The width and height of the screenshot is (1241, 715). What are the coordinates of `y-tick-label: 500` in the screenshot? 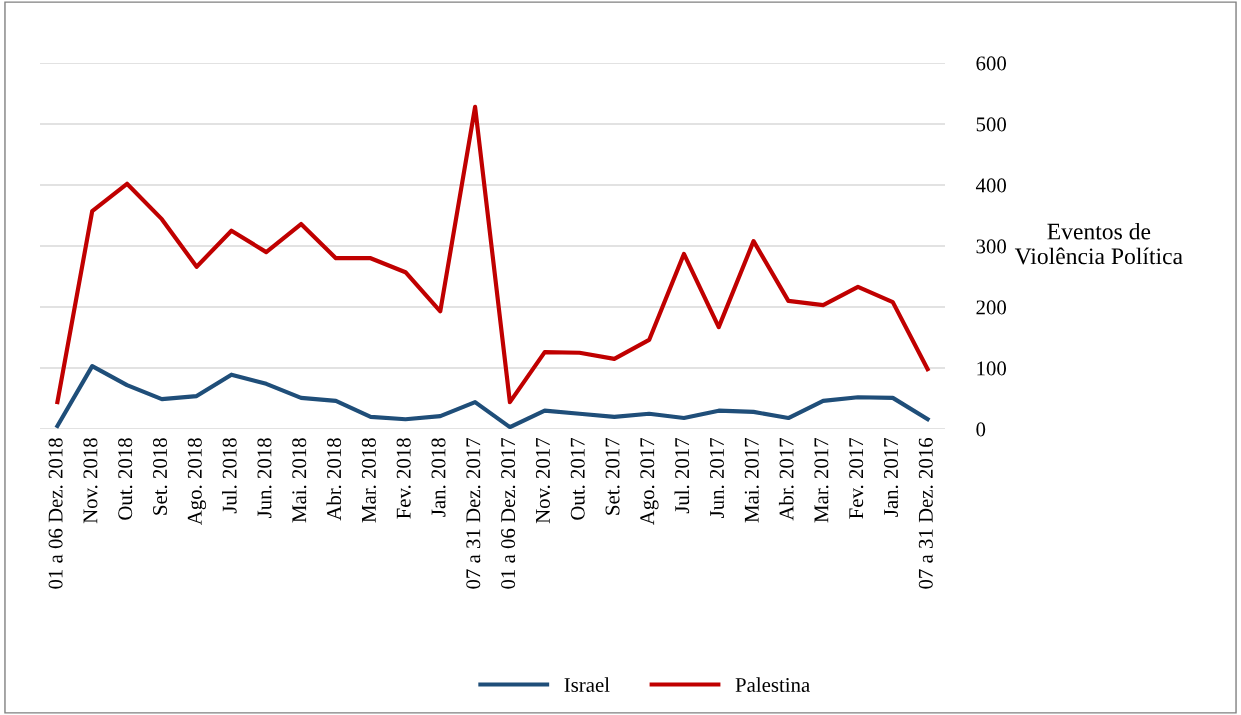 It's located at (991, 124).